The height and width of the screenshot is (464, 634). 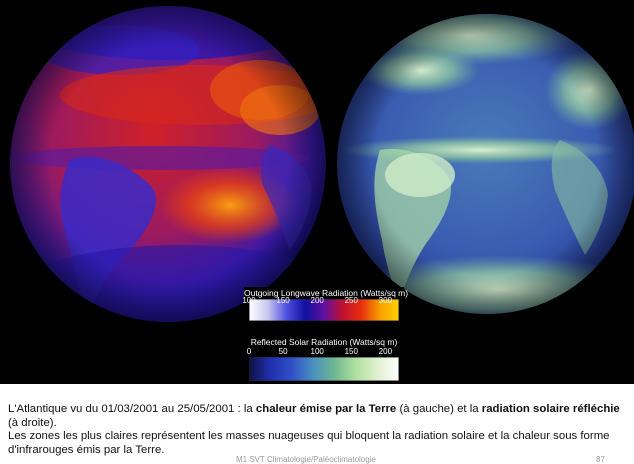 I want to click on rsr-tick-label: 0, so click(x=249, y=351).